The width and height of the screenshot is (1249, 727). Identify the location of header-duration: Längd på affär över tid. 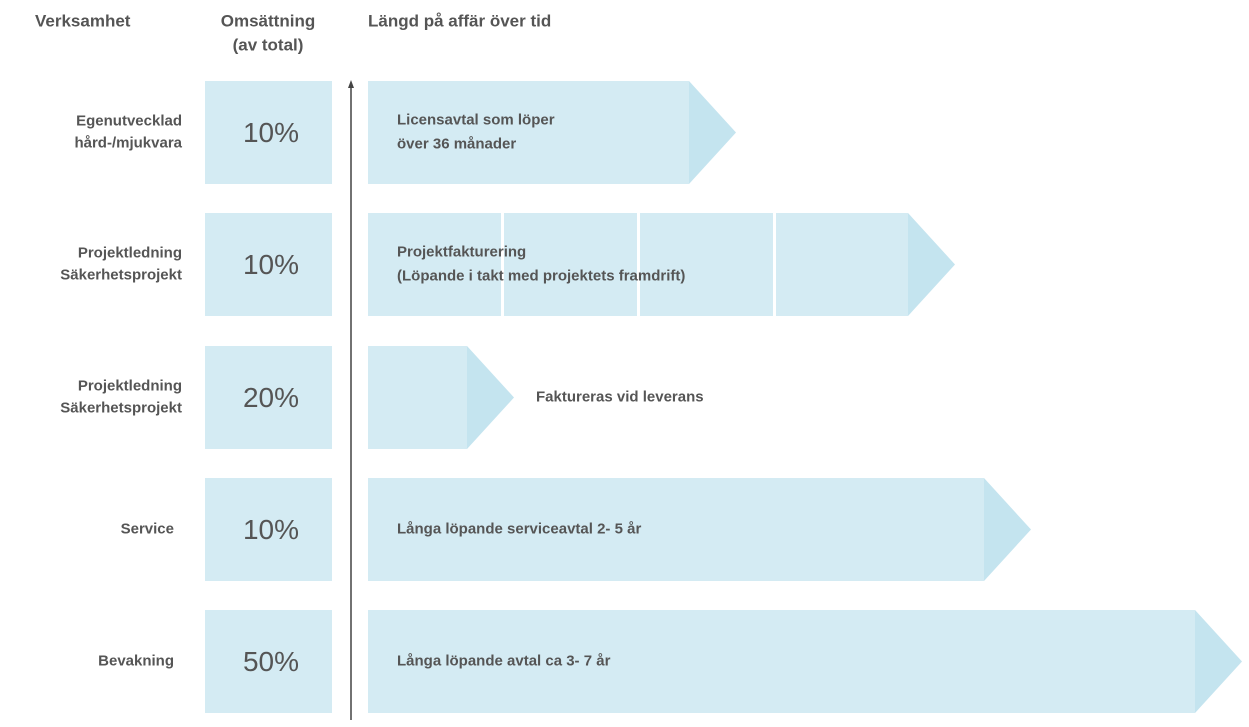
(459, 20).